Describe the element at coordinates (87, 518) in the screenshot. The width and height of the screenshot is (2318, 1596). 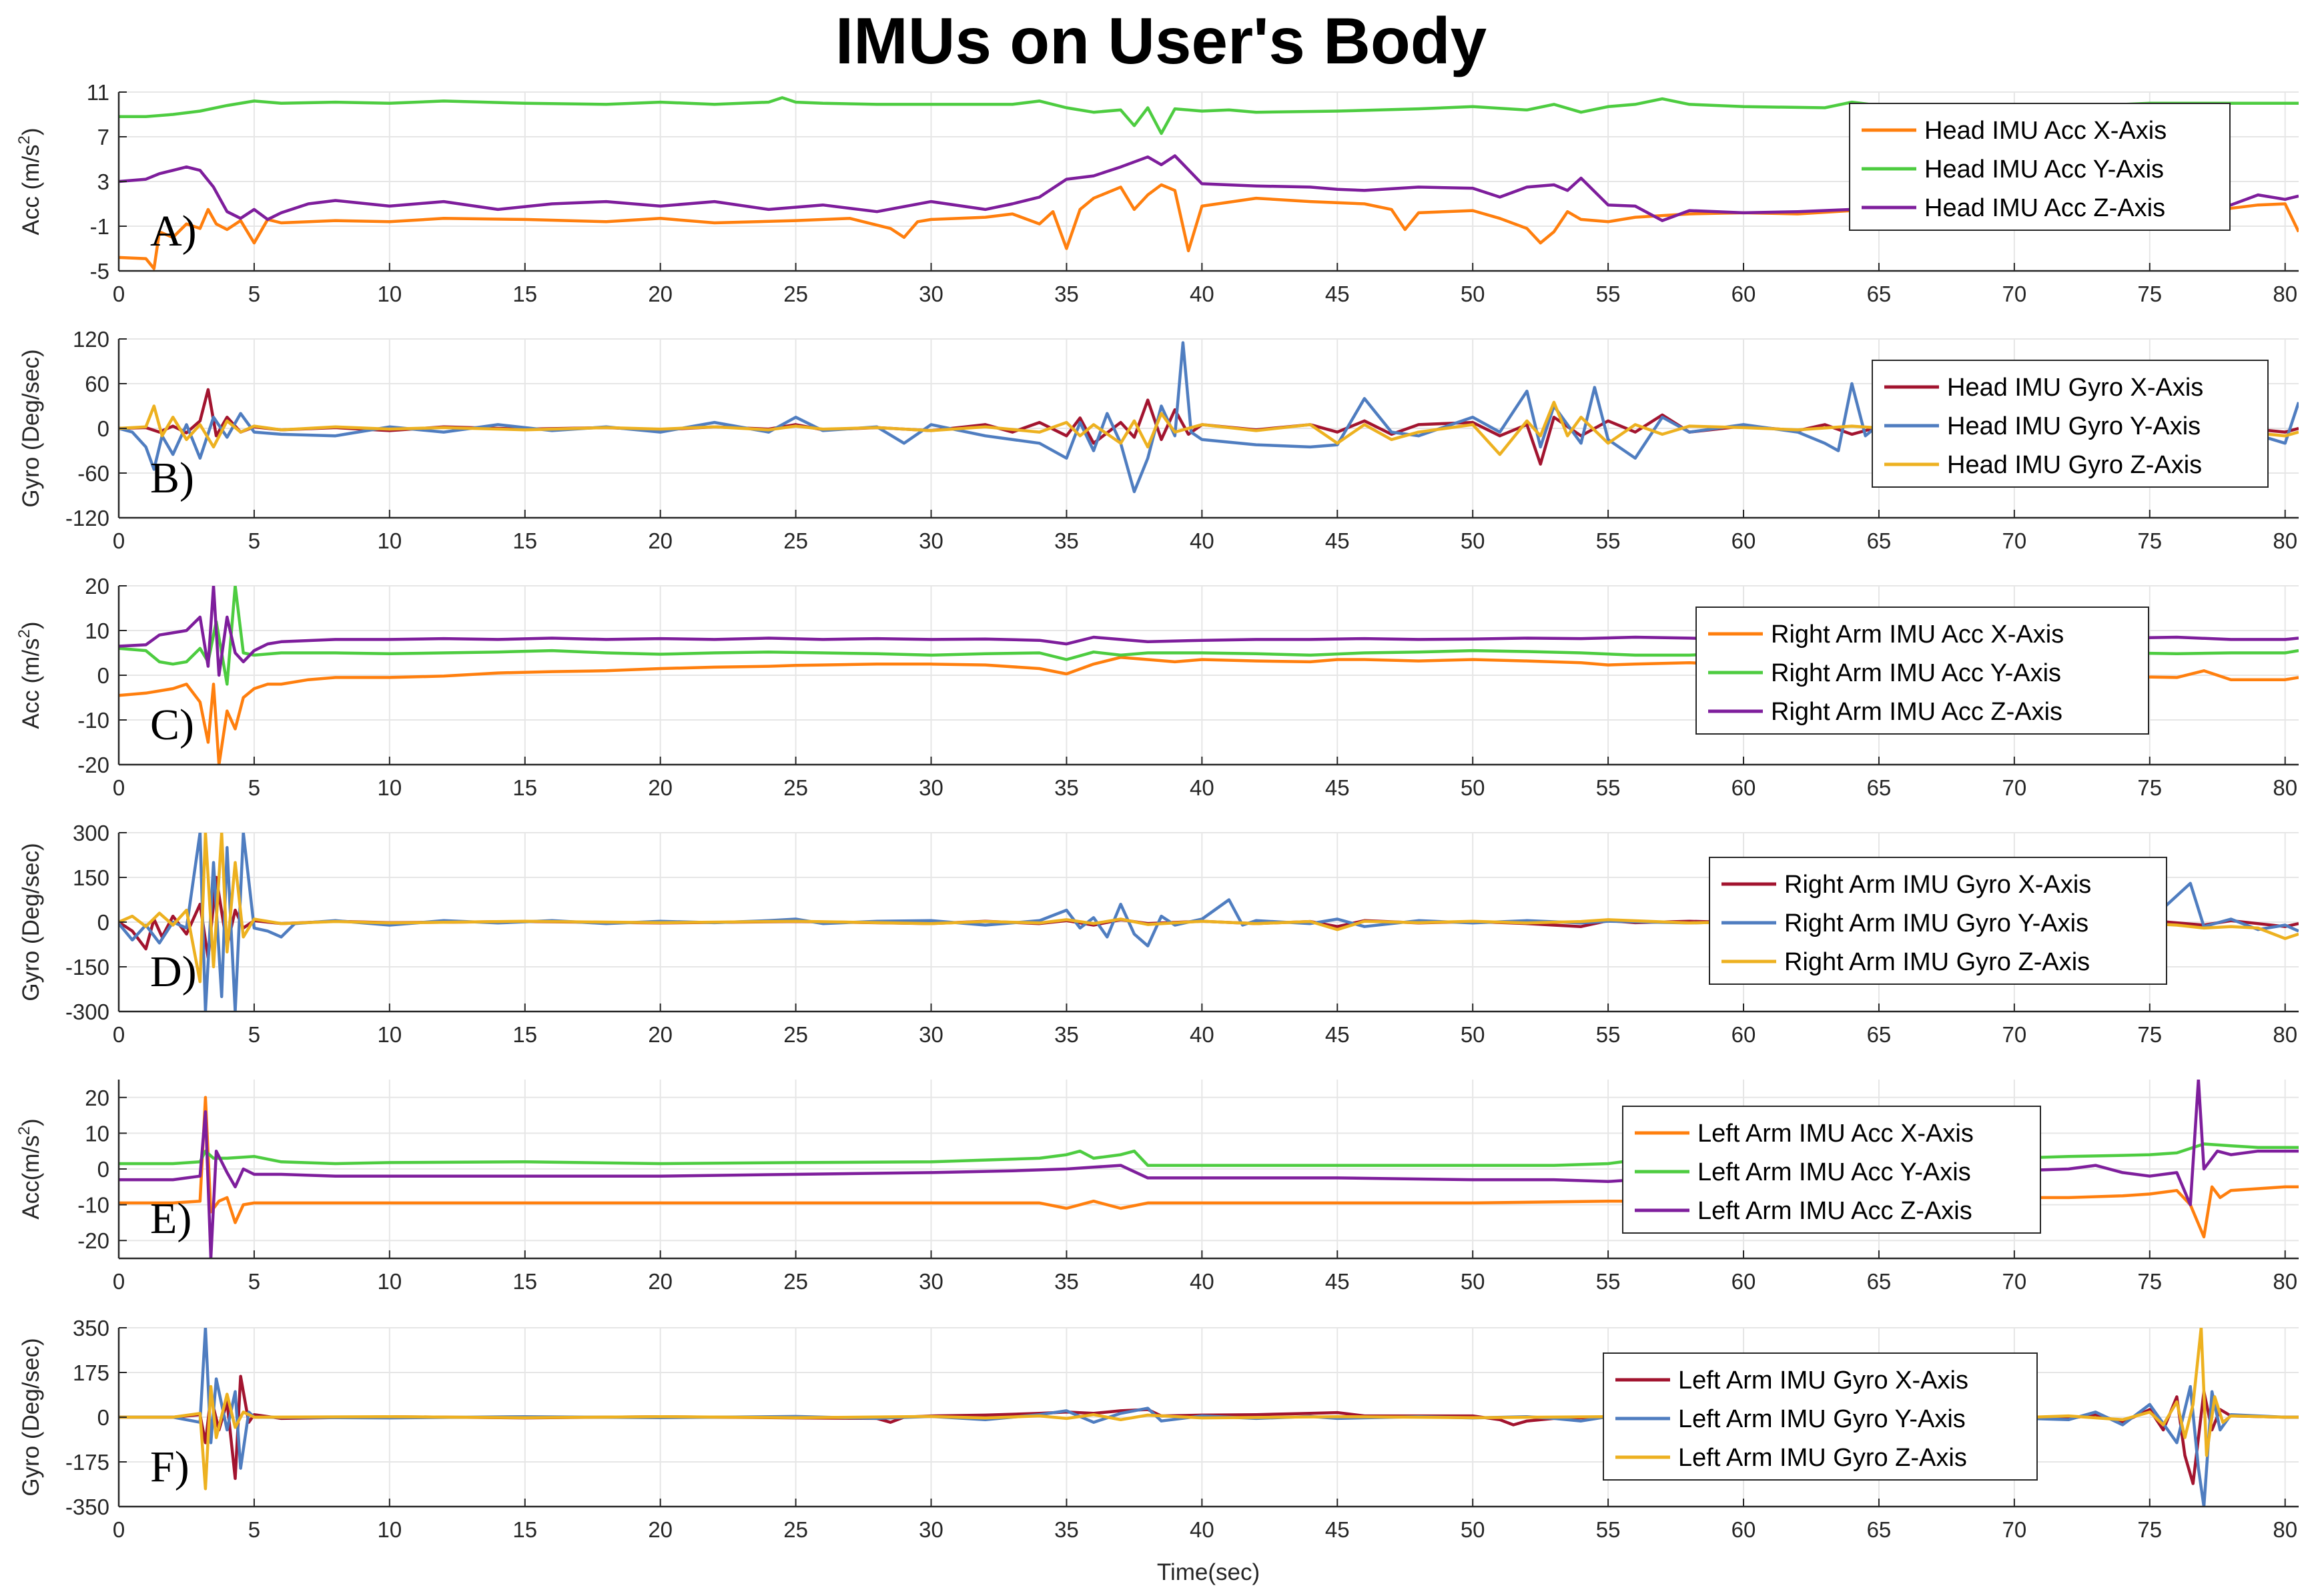
I see `y-tick-label: -120` at that location.